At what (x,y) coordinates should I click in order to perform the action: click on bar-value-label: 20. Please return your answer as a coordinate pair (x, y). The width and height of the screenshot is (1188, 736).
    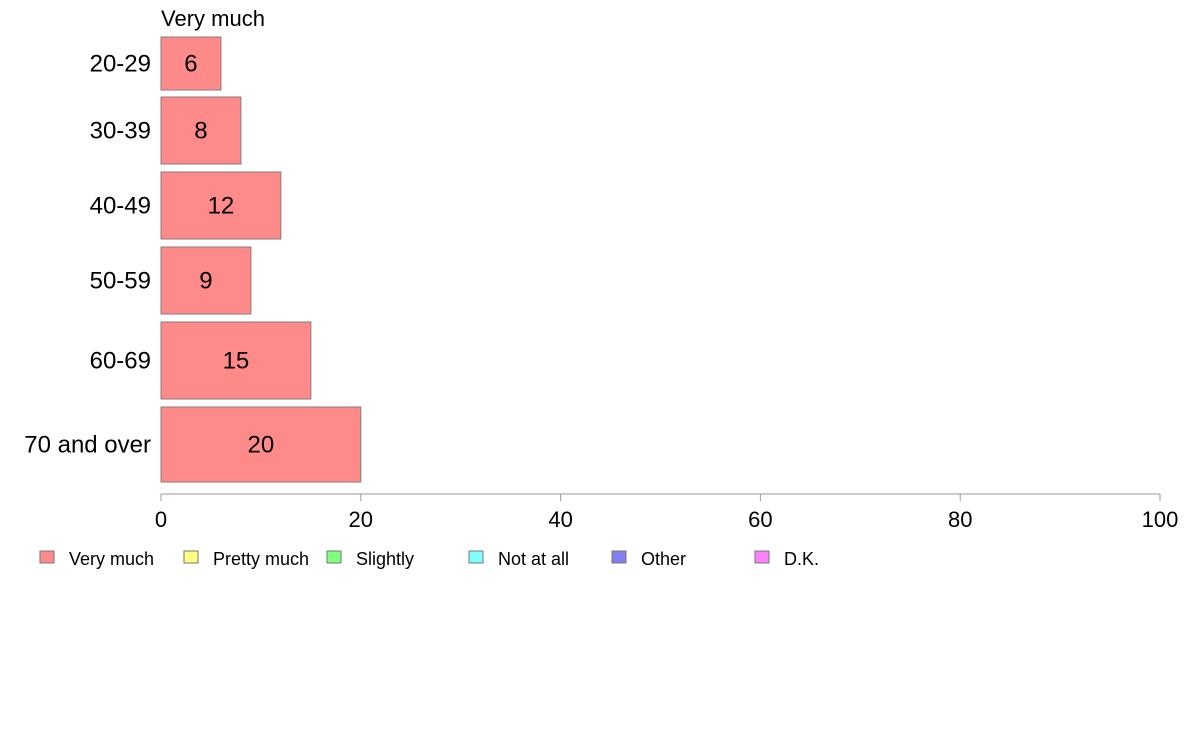
    Looking at the image, I should click on (261, 445).